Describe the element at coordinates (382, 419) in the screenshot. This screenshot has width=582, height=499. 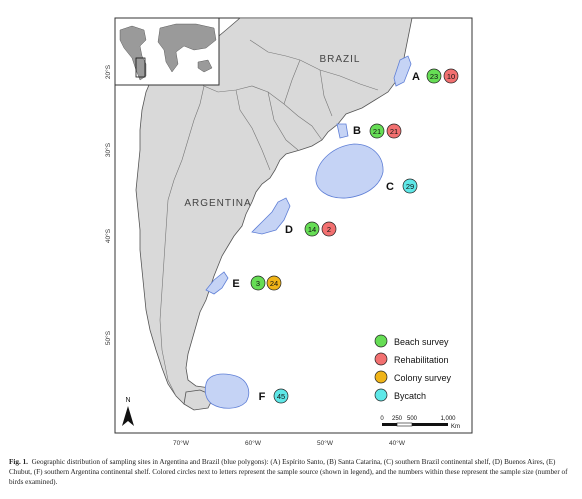
I see `scale-tick: 0` at that location.